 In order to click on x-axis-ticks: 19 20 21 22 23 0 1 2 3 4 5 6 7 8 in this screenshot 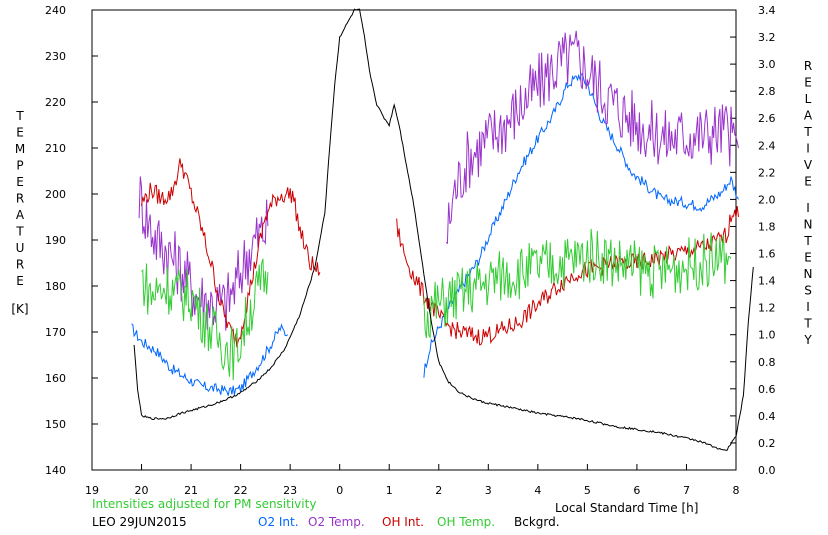, I will do `click(412, 480)`.